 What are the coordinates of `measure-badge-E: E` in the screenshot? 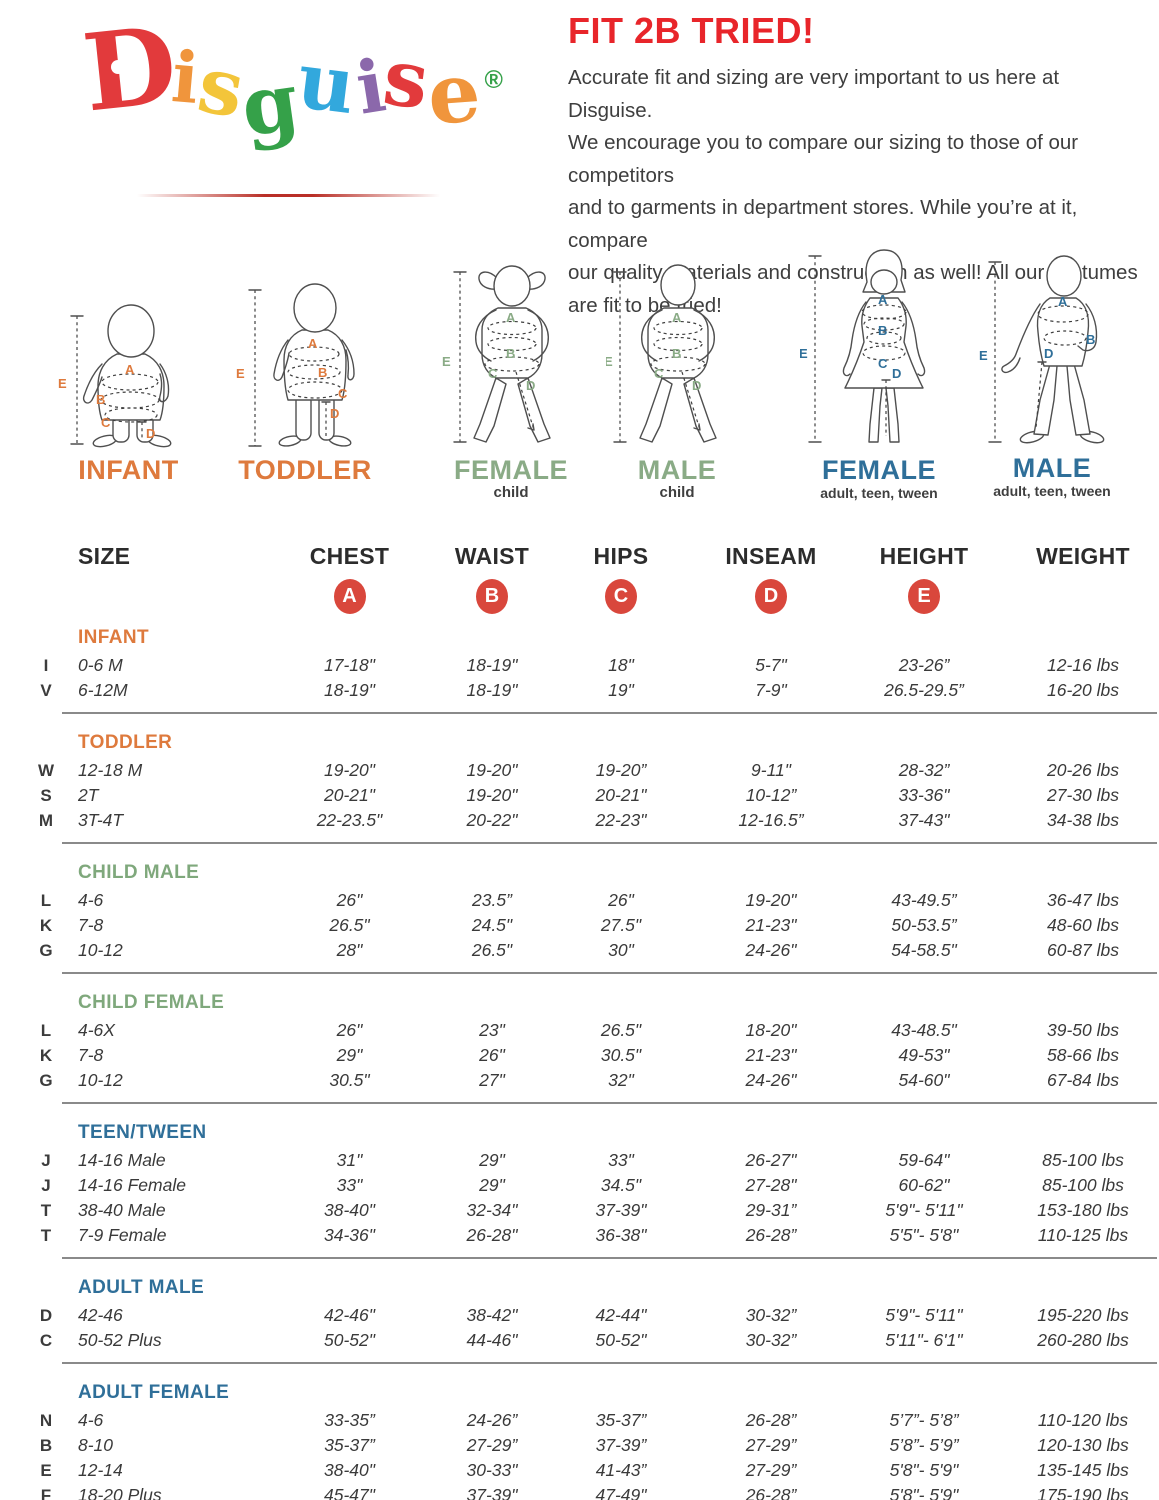 It's located at (924, 596).